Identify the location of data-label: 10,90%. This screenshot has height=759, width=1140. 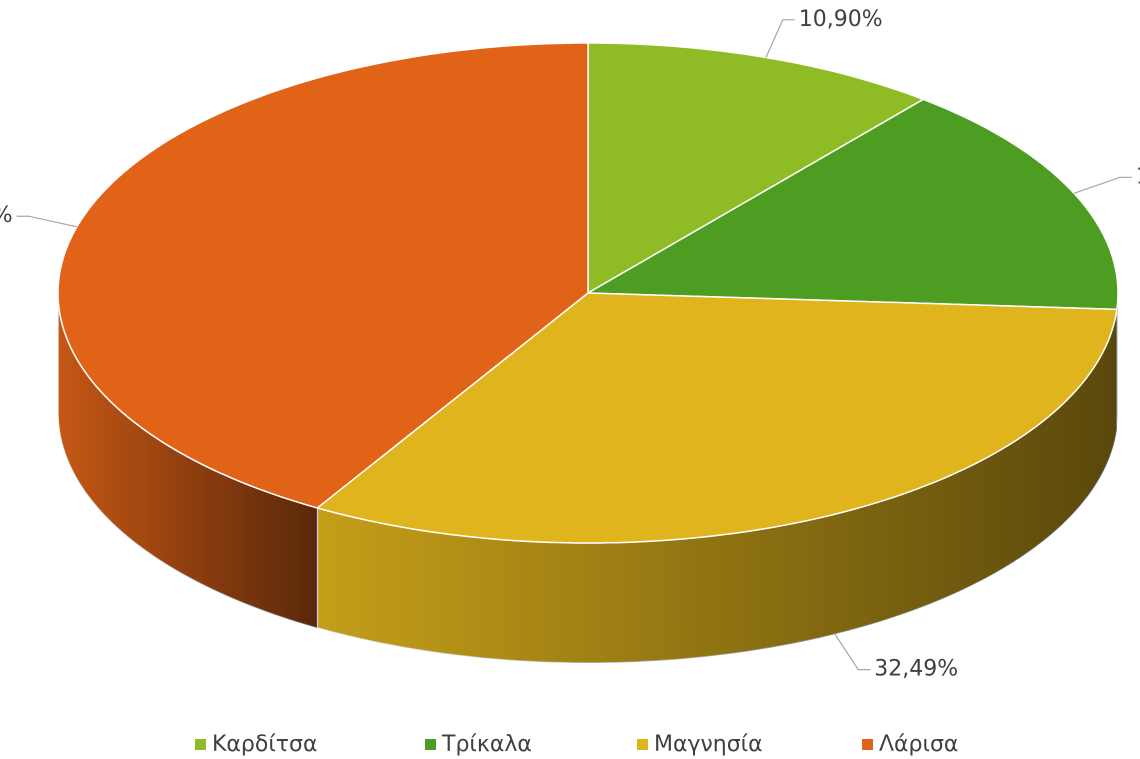
(841, 19).